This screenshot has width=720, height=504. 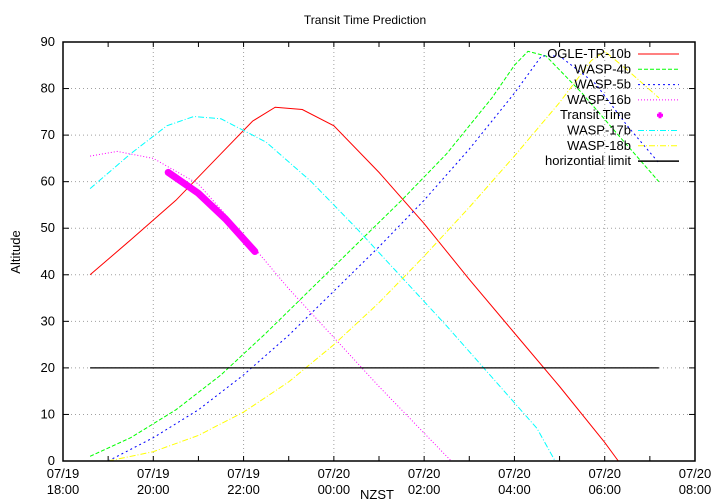 What do you see at coordinates (48, 413) in the screenshot?
I see `y-tick-label: 10` at bounding box center [48, 413].